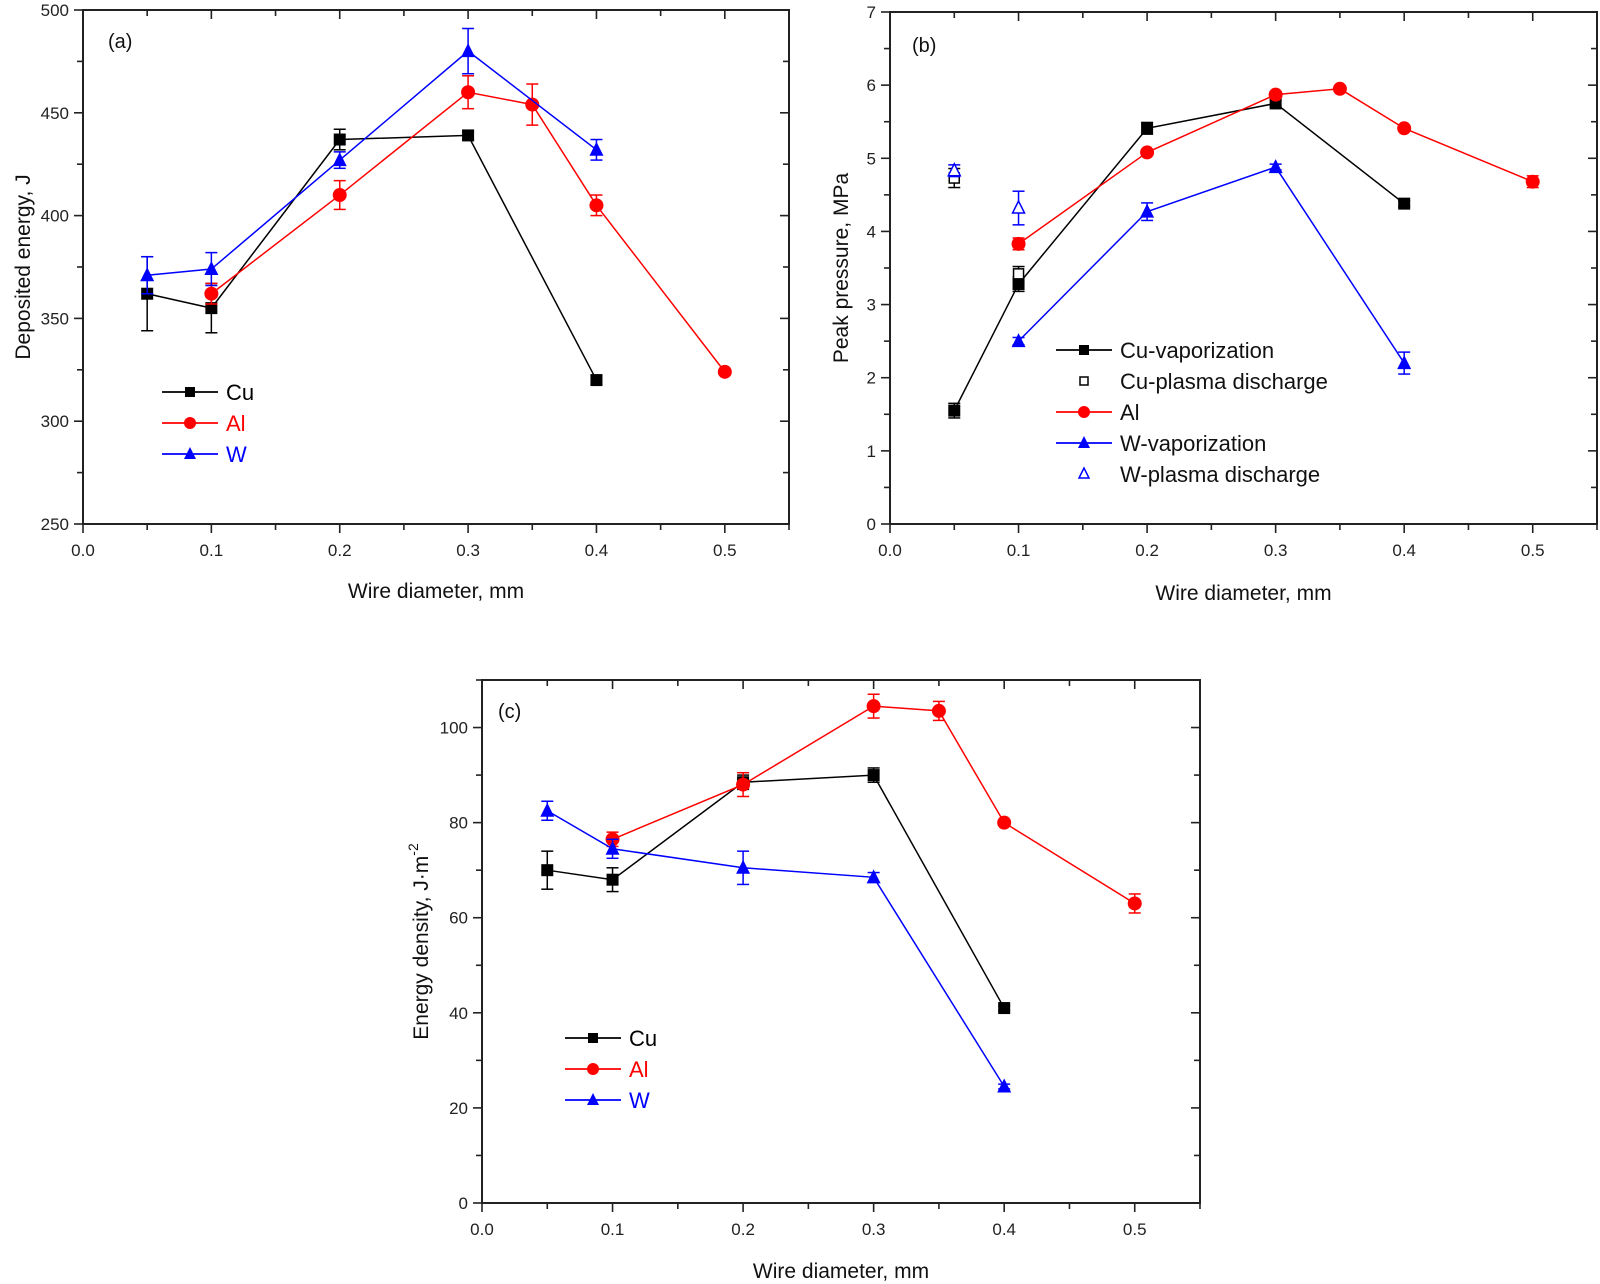  I want to click on y-tick-label: 350, so click(55, 318).